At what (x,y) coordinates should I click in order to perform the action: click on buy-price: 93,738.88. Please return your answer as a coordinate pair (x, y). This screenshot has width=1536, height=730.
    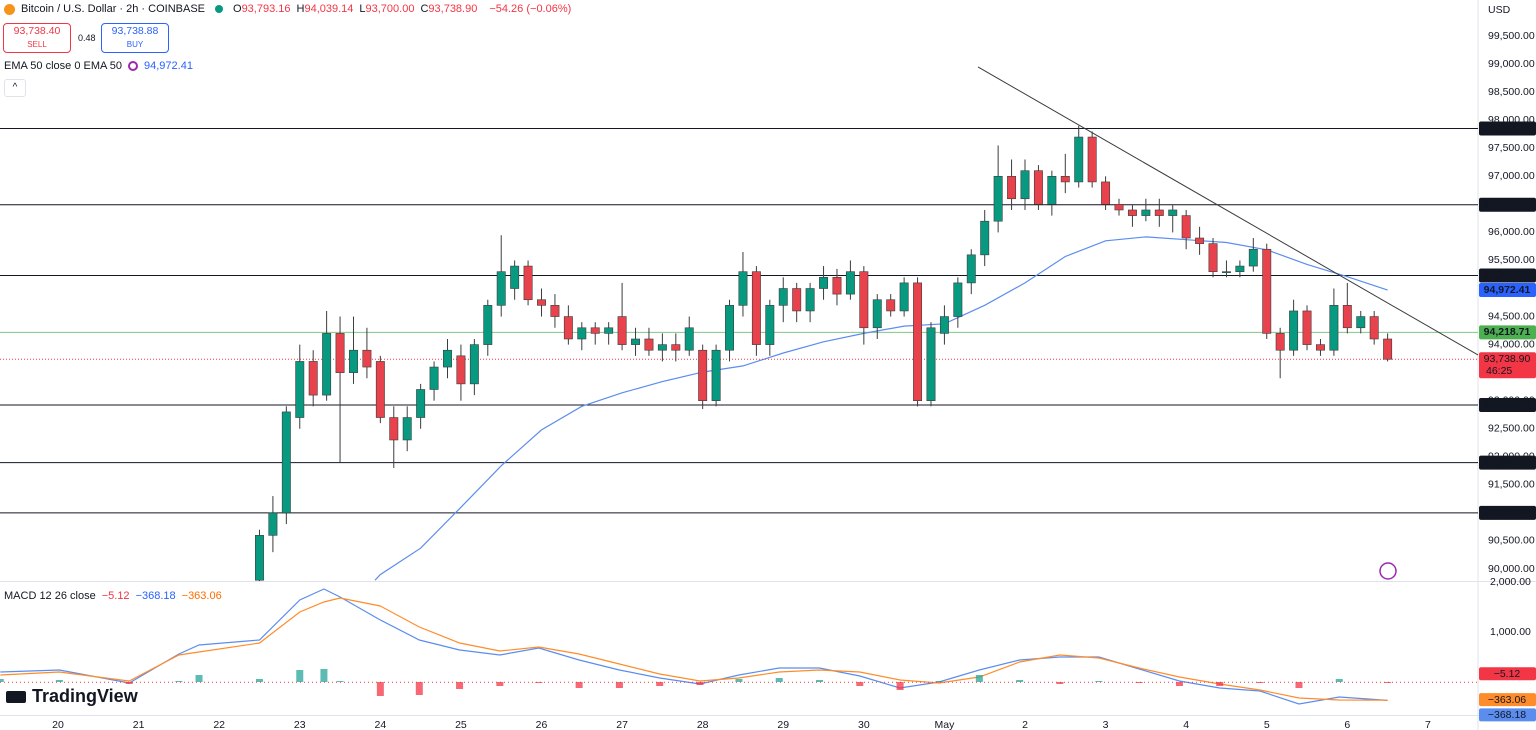
    Looking at the image, I should click on (135, 31).